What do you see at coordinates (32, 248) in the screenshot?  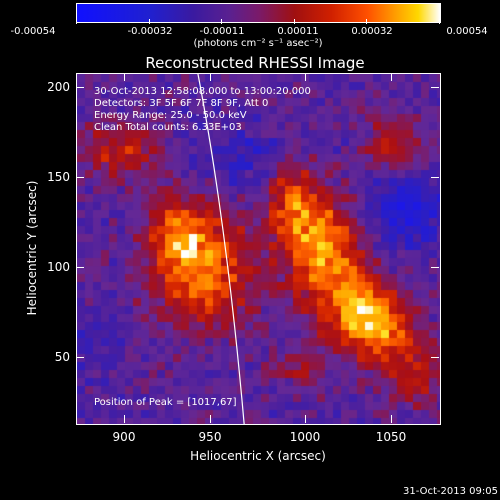 I see `y-axis-label: Heliocentric Y (arcsec)` at bounding box center [32, 248].